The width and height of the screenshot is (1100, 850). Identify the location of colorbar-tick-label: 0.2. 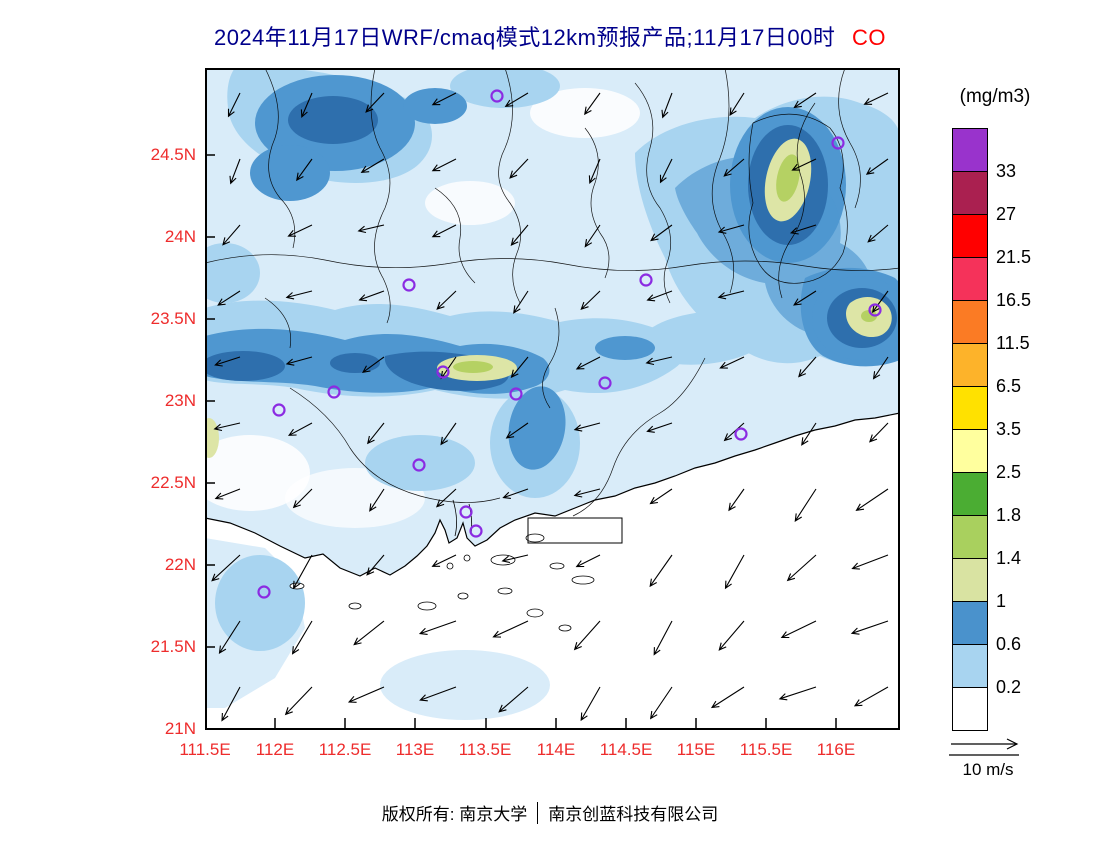
(1009, 687).